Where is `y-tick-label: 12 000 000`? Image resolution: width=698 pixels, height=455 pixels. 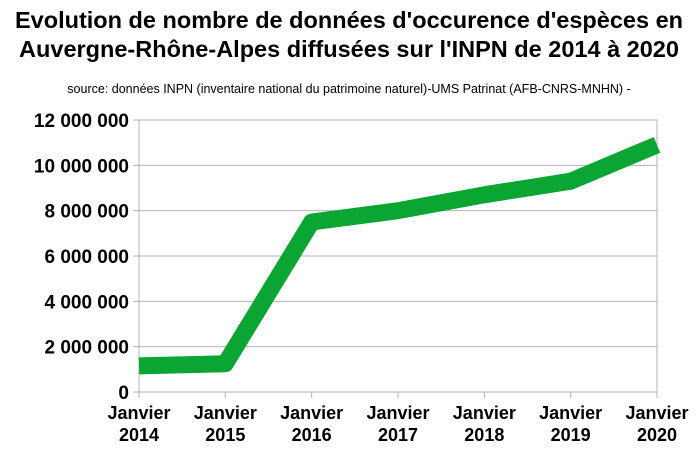 y-tick-label: 12 000 000 is located at coordinates (81, 121).